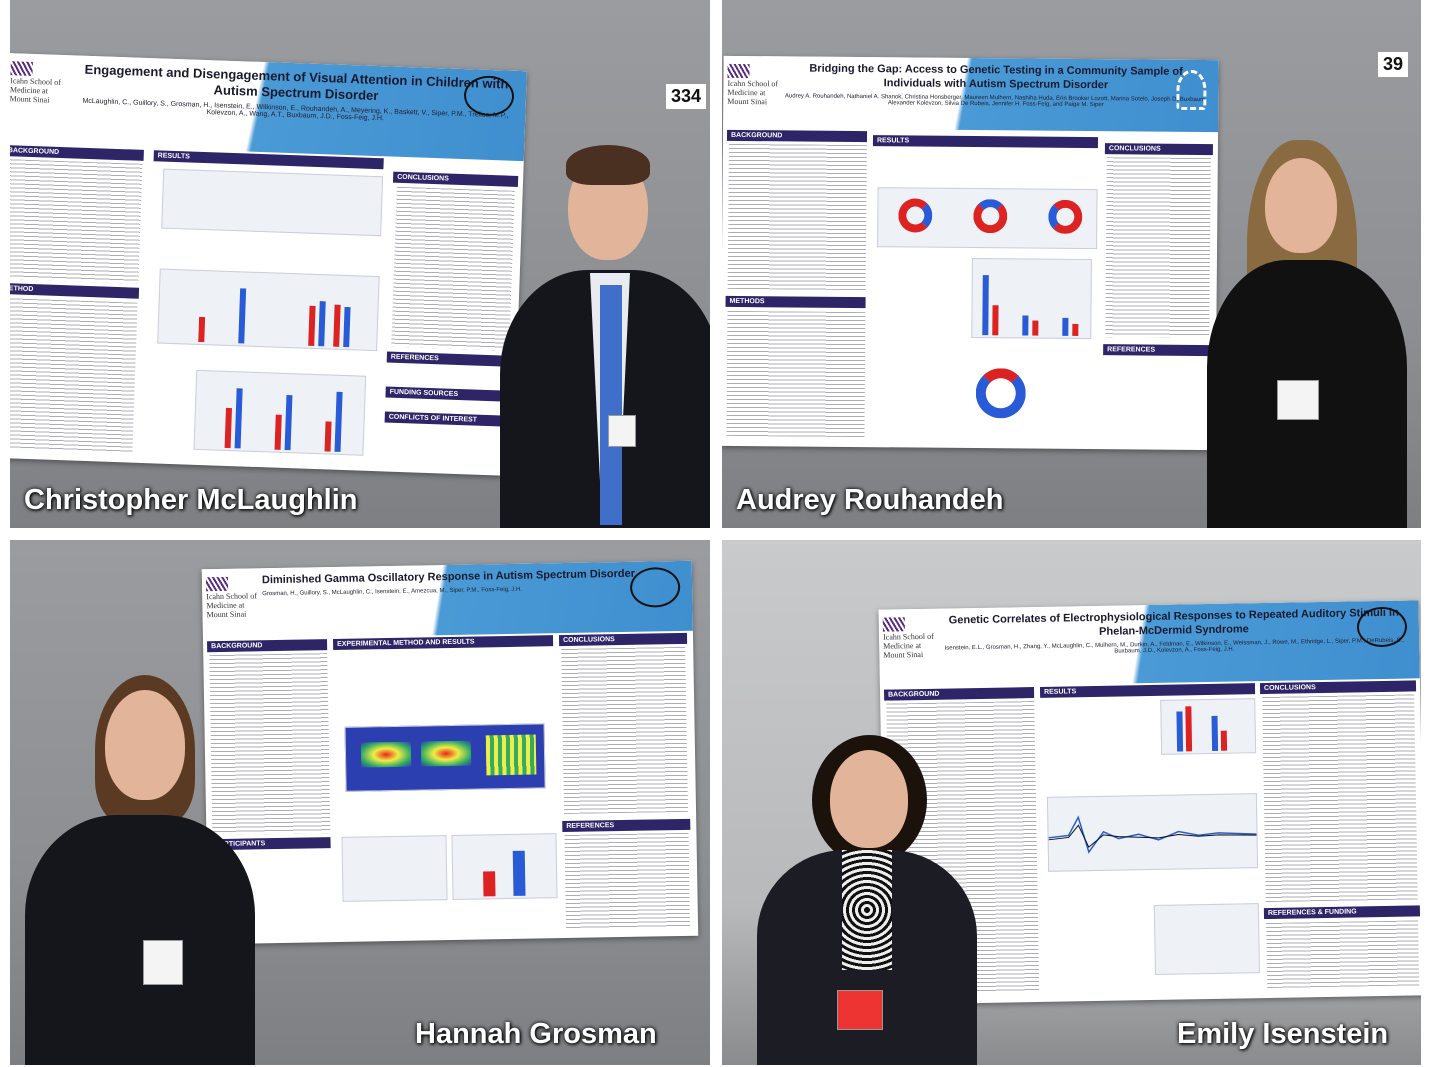 The width and height of the screenshot is (1429, 1067). I want to click on section-header: METHODS, so click(795, 302).